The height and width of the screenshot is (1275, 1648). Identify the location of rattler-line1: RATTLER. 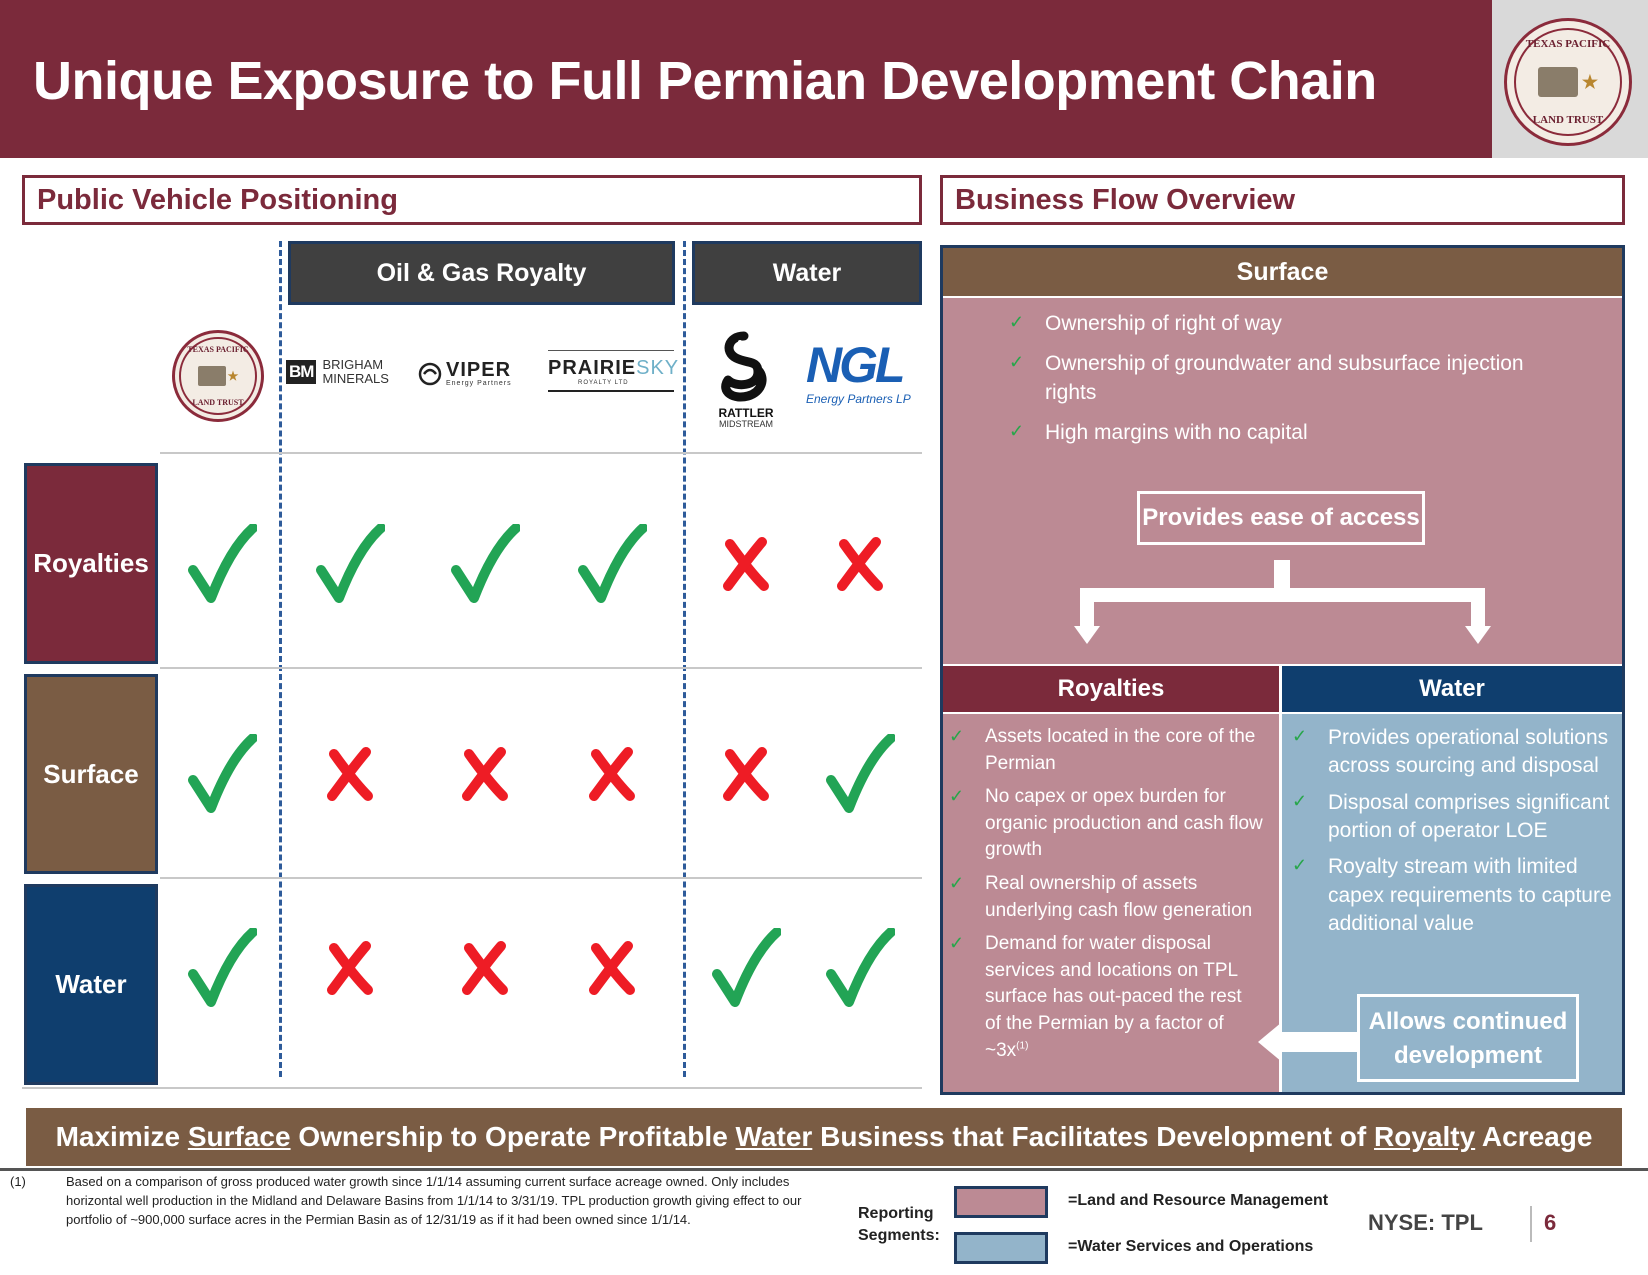
(746, 413).